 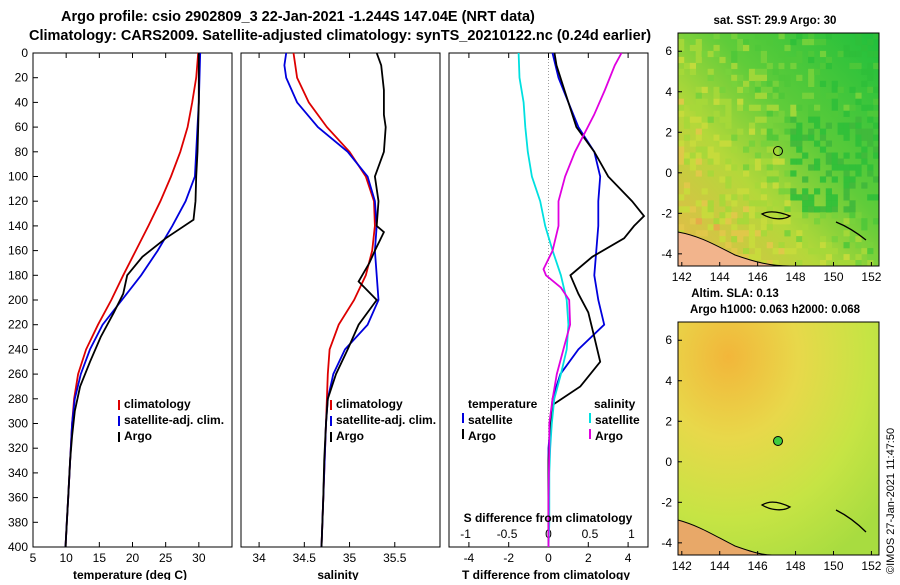 I want to click on temperature-series, so click(x=133, y=300).